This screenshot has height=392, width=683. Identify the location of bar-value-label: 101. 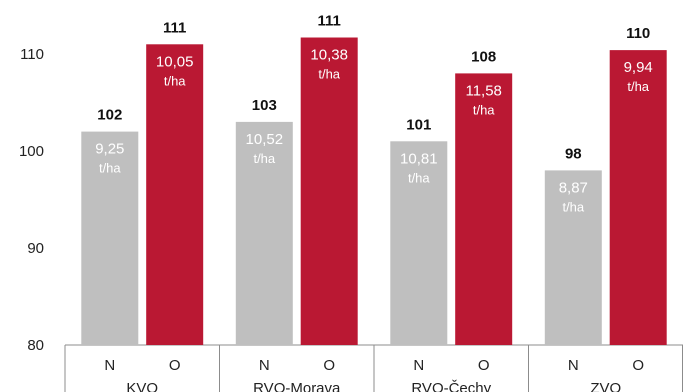
(418, 124).